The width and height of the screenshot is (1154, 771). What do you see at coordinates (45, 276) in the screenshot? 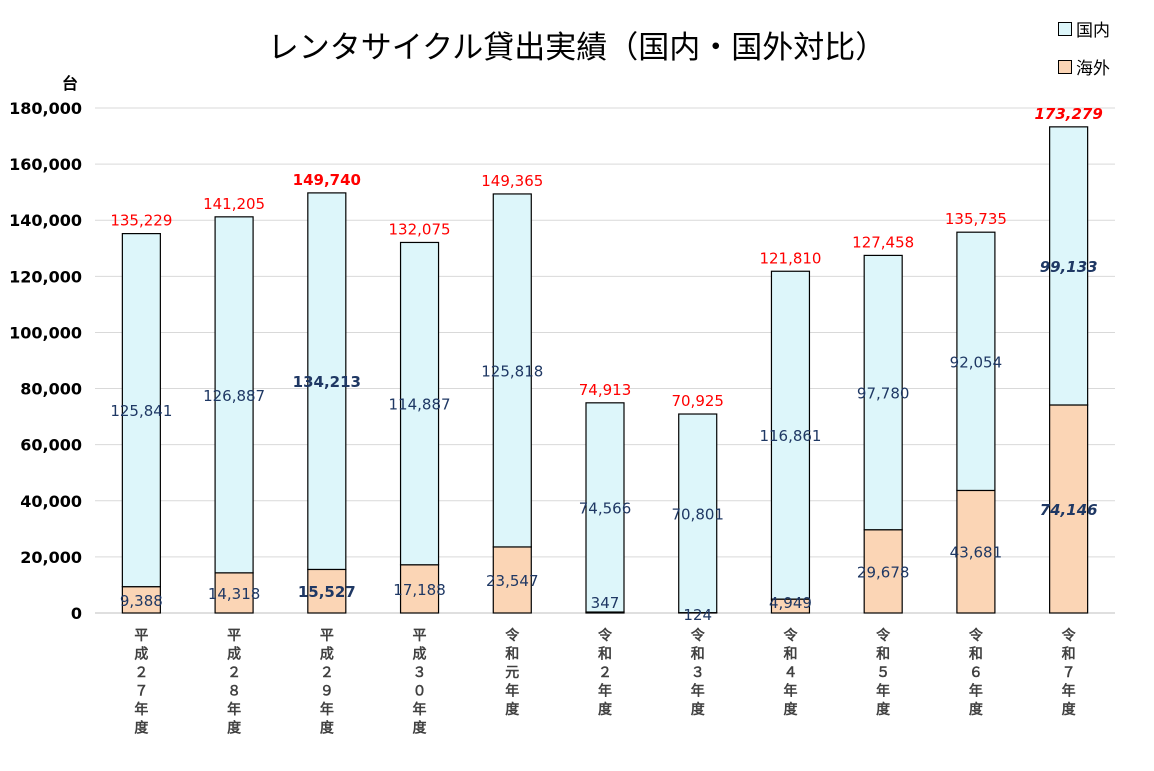
I see `y-tick-label: 120,000` at bounding box center [45, 276].